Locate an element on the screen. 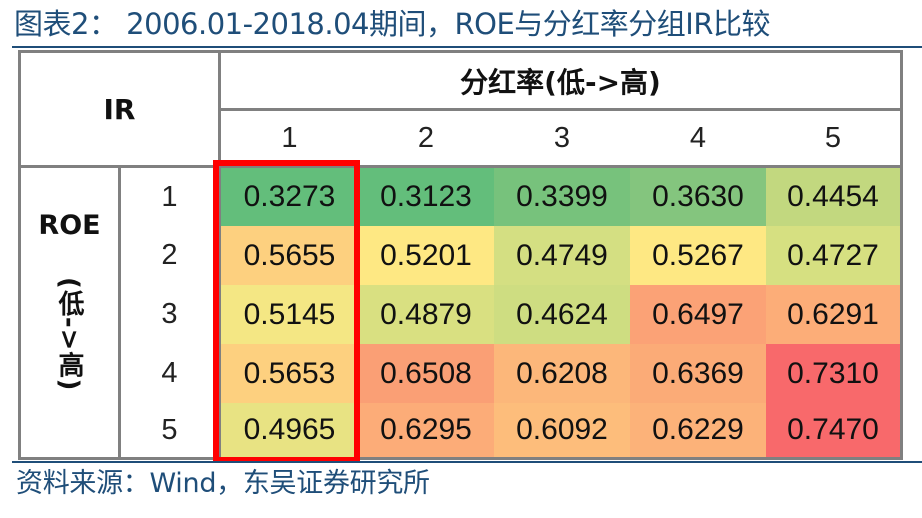 This screenshot has width=922, height=518. source-note: 资料来源：Wind，东吴证券研究所 is located at coordinates (223, 483).